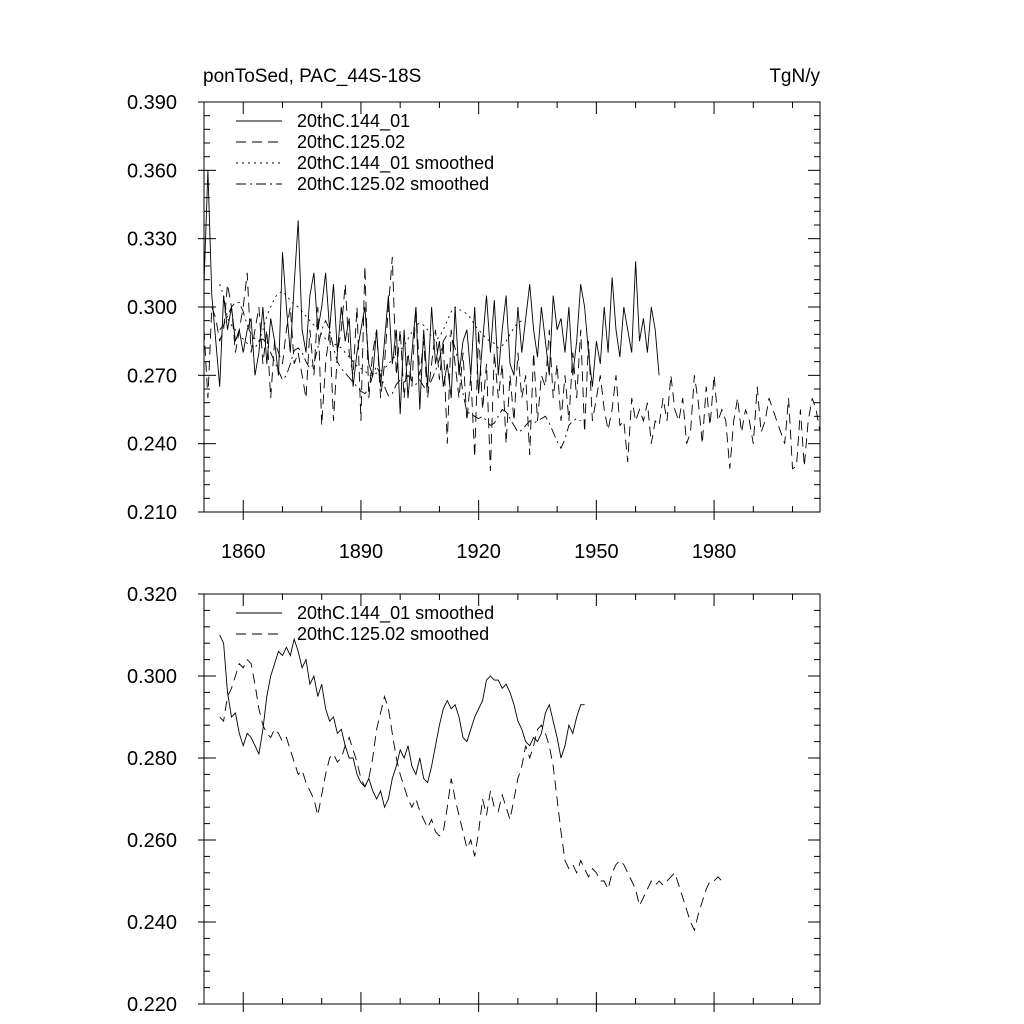  What do you see at coordinates (361, 552) in the screenshot?
I see `x-tick-label: 1890` at bounding box center [361, 552].